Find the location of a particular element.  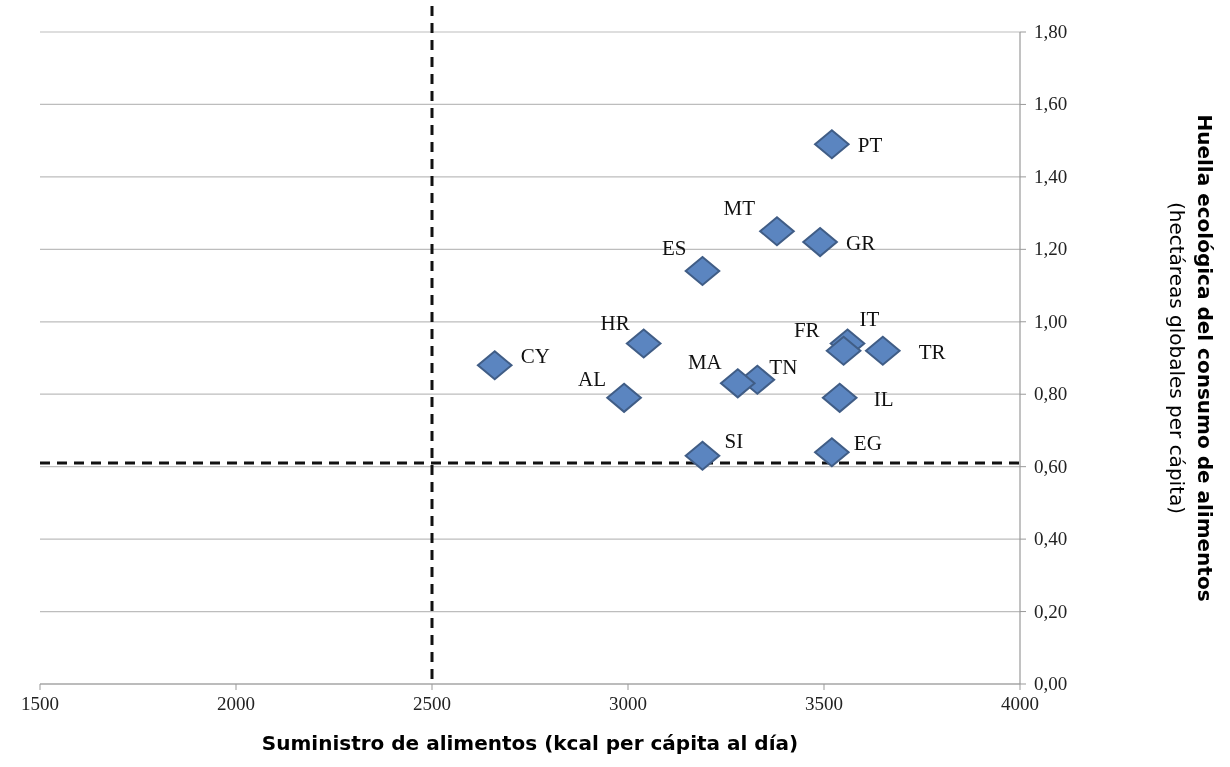

x-tick-label: 3500 is located at coordinates (824, 703).